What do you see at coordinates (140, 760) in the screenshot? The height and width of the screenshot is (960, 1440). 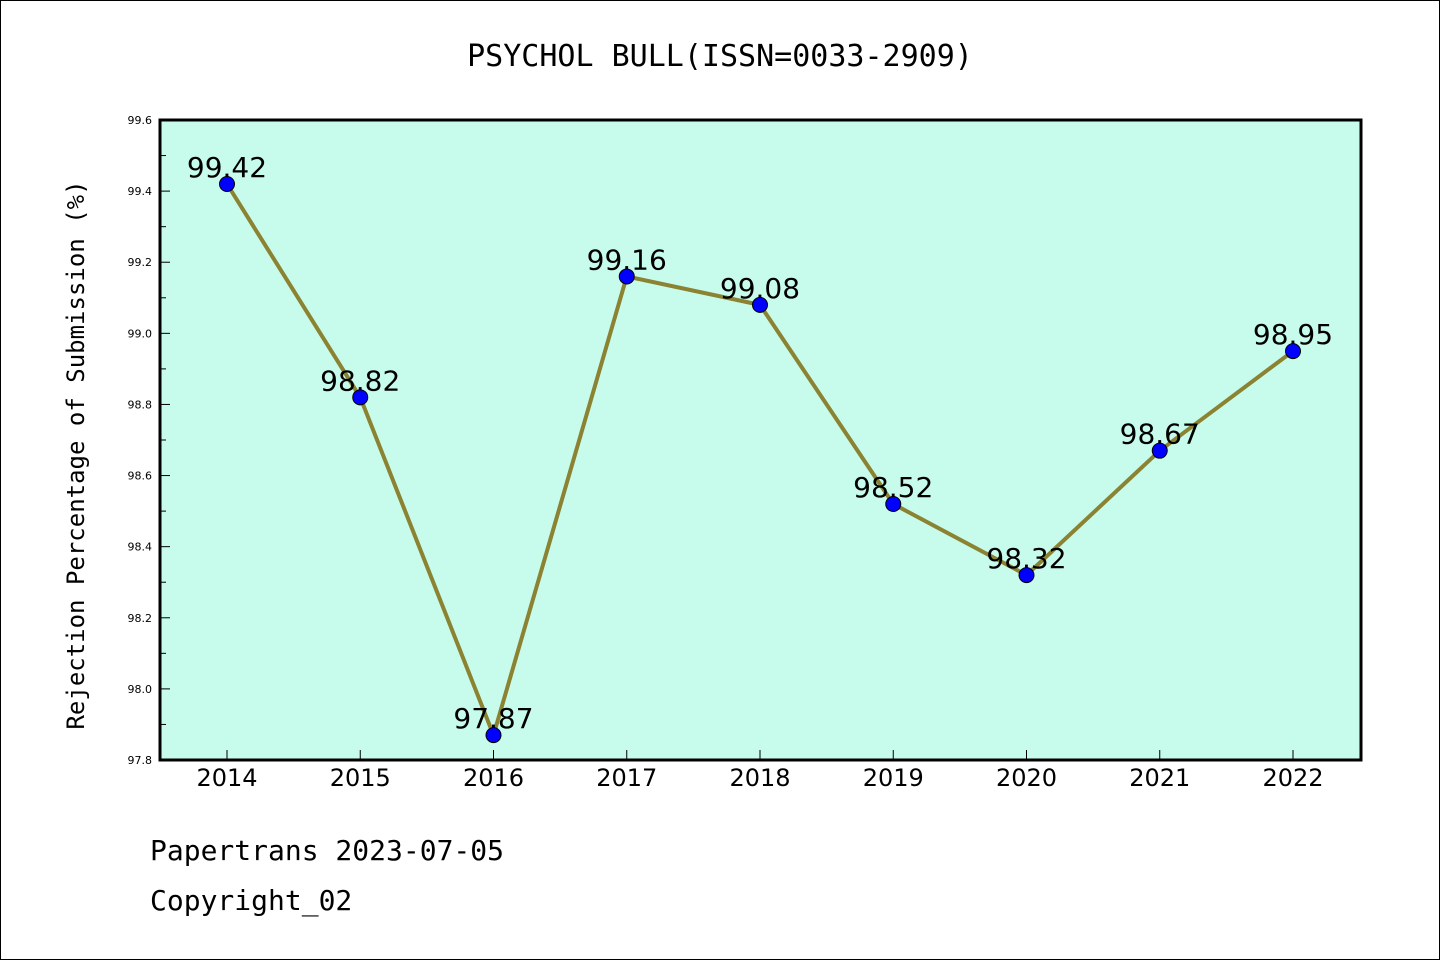 I see `y-tick-label: 97.8` at bounding box center [140, 760].